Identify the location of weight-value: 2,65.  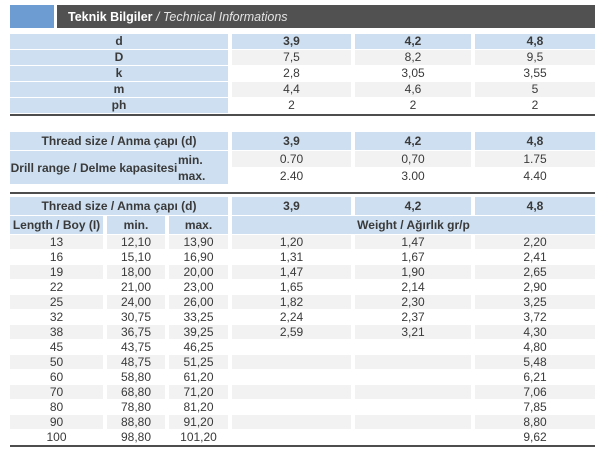
(535, 272).